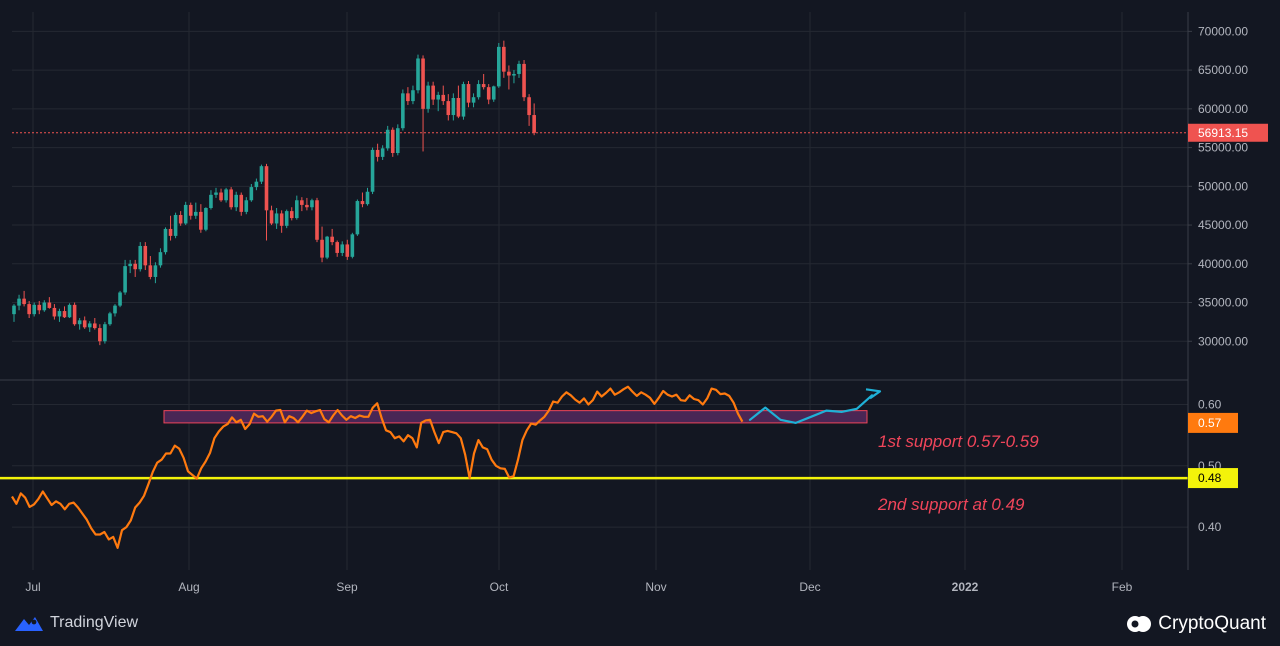 The width and height of the screenshot is (1280, 646). Describe the element at coordinates (965, 587) in the screenshot. I see `x-tick-label: 2022` at that location.